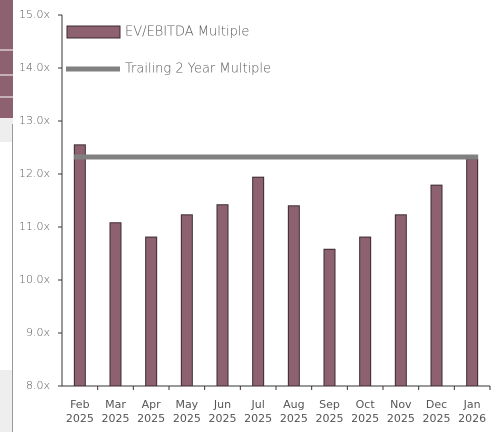  What do you see at coordinates (34, 279) in the screenshot?
I see `y-tick-label: 10.0x` at bounding box center [34, 279].